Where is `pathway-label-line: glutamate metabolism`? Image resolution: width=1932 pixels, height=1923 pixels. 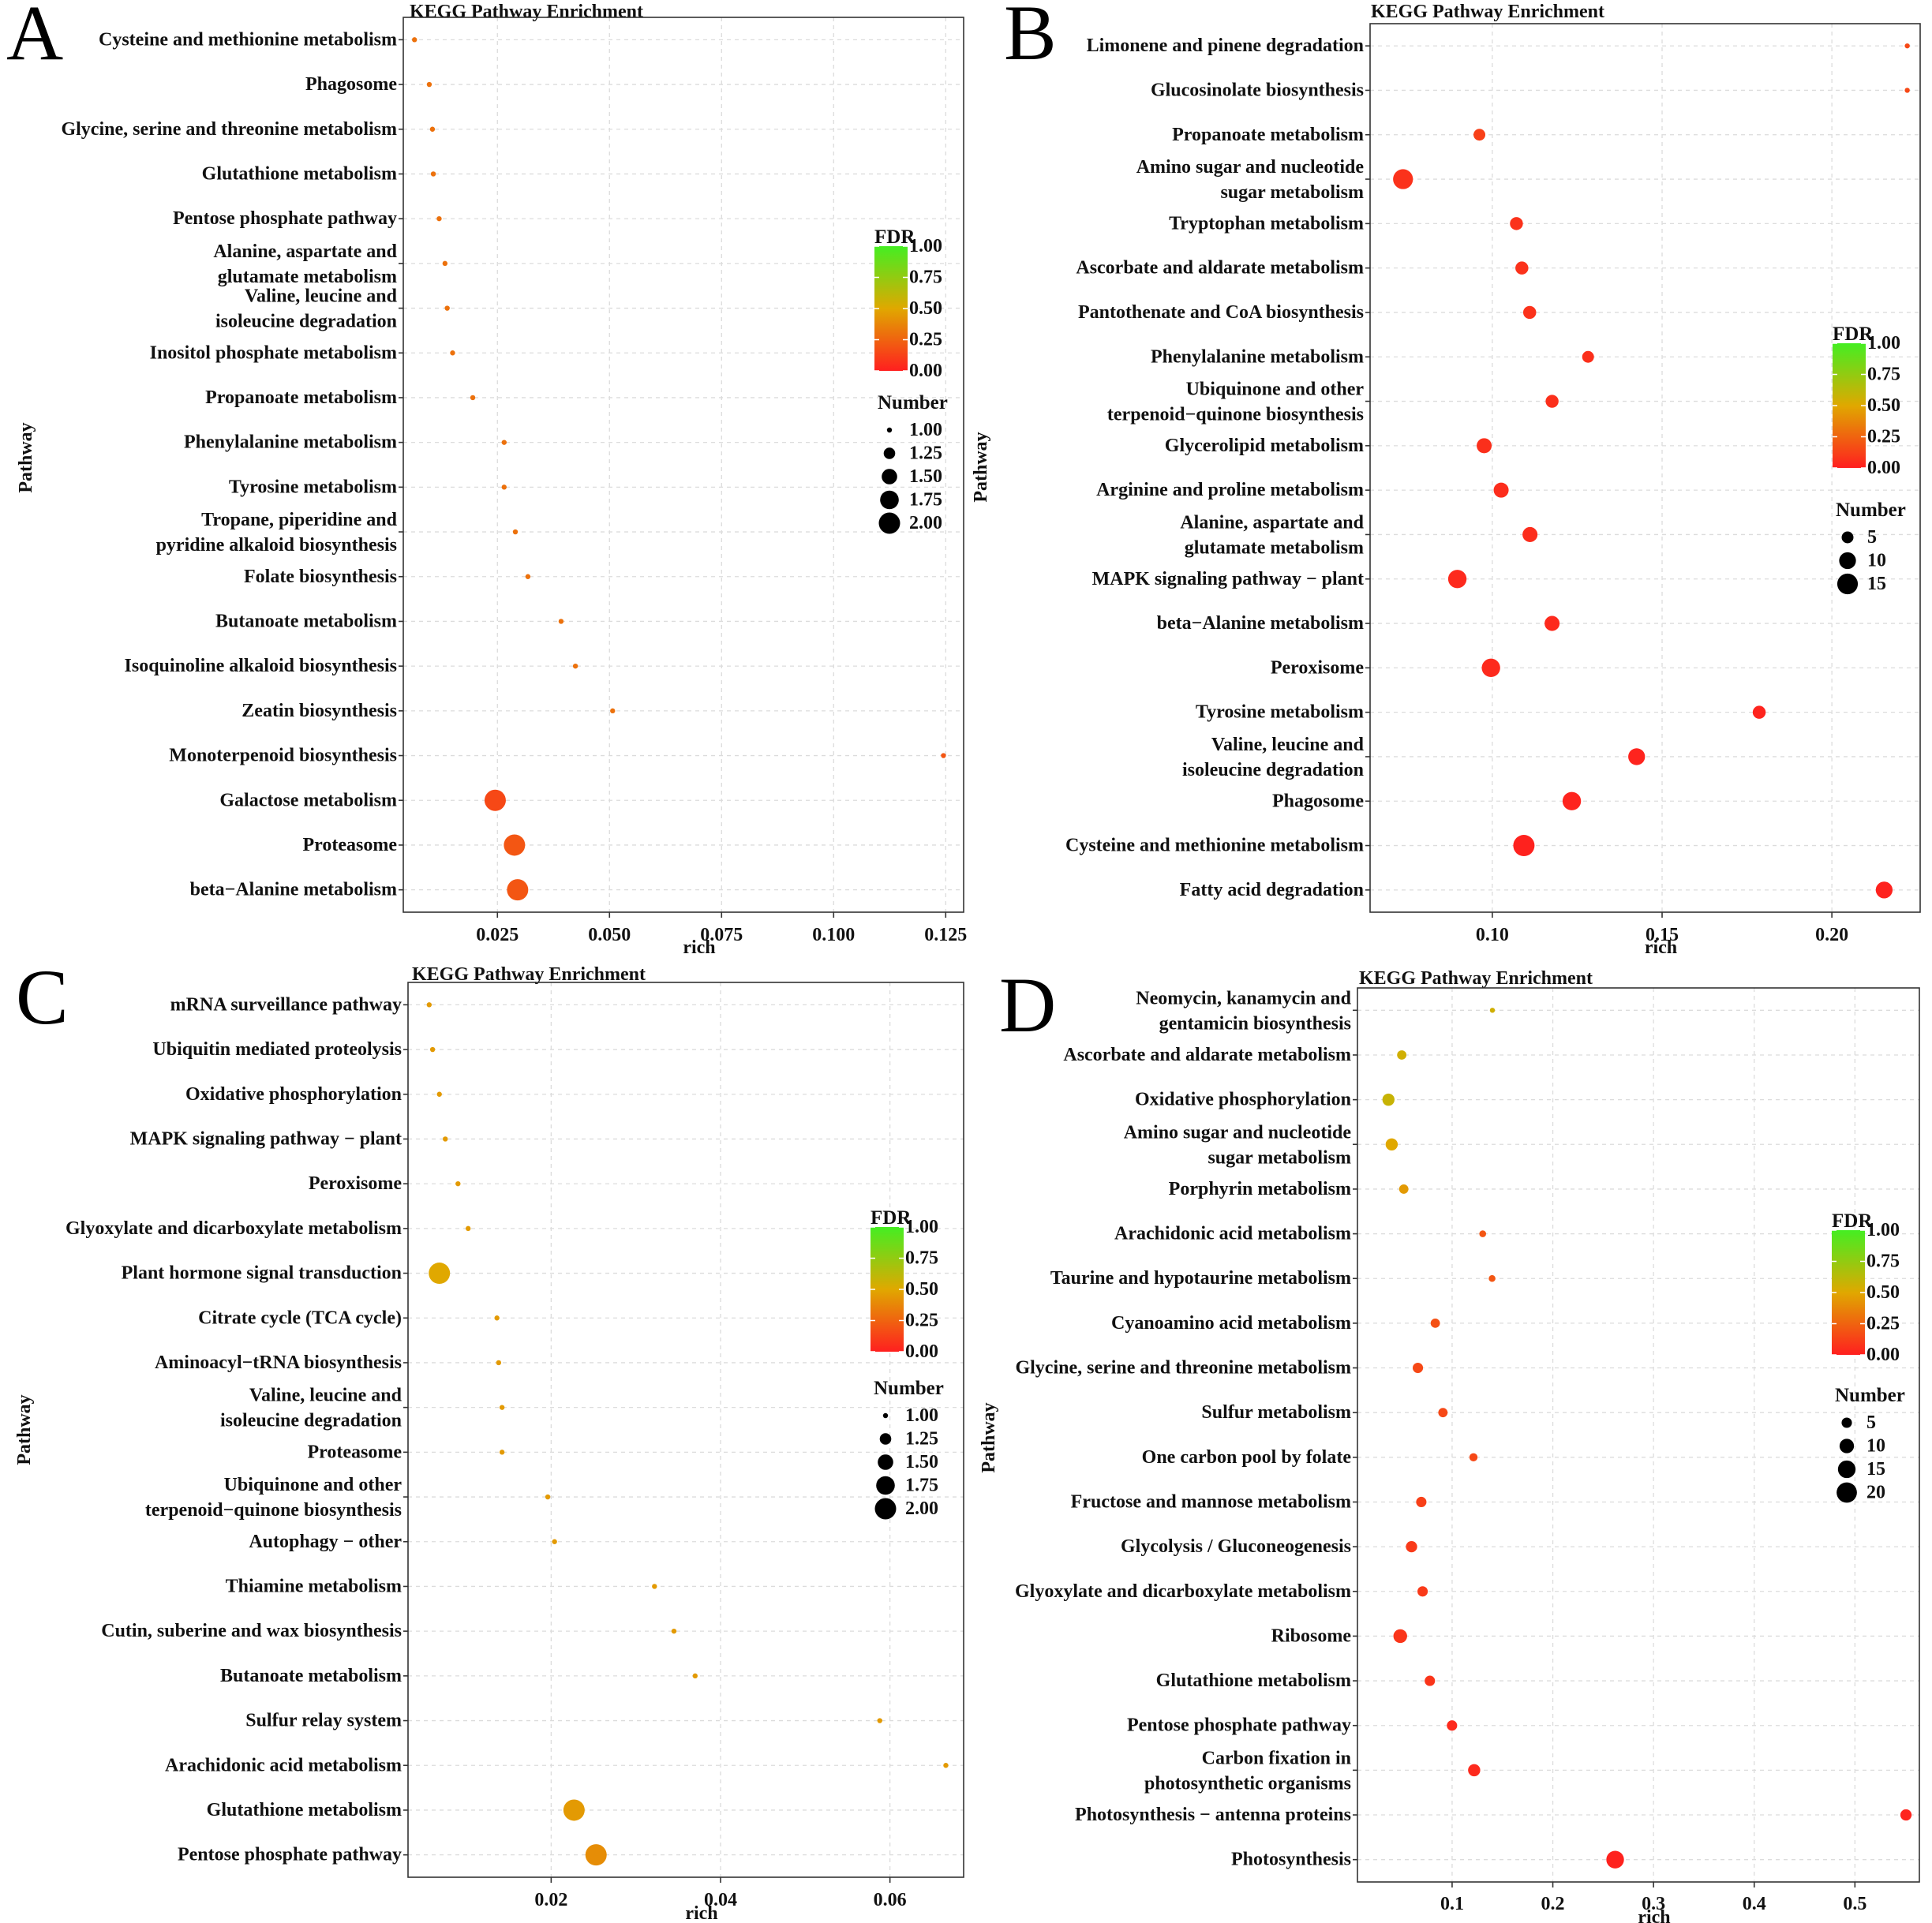 pathway-label-line: glutamate metabolism is located at coordinates (307, 277).